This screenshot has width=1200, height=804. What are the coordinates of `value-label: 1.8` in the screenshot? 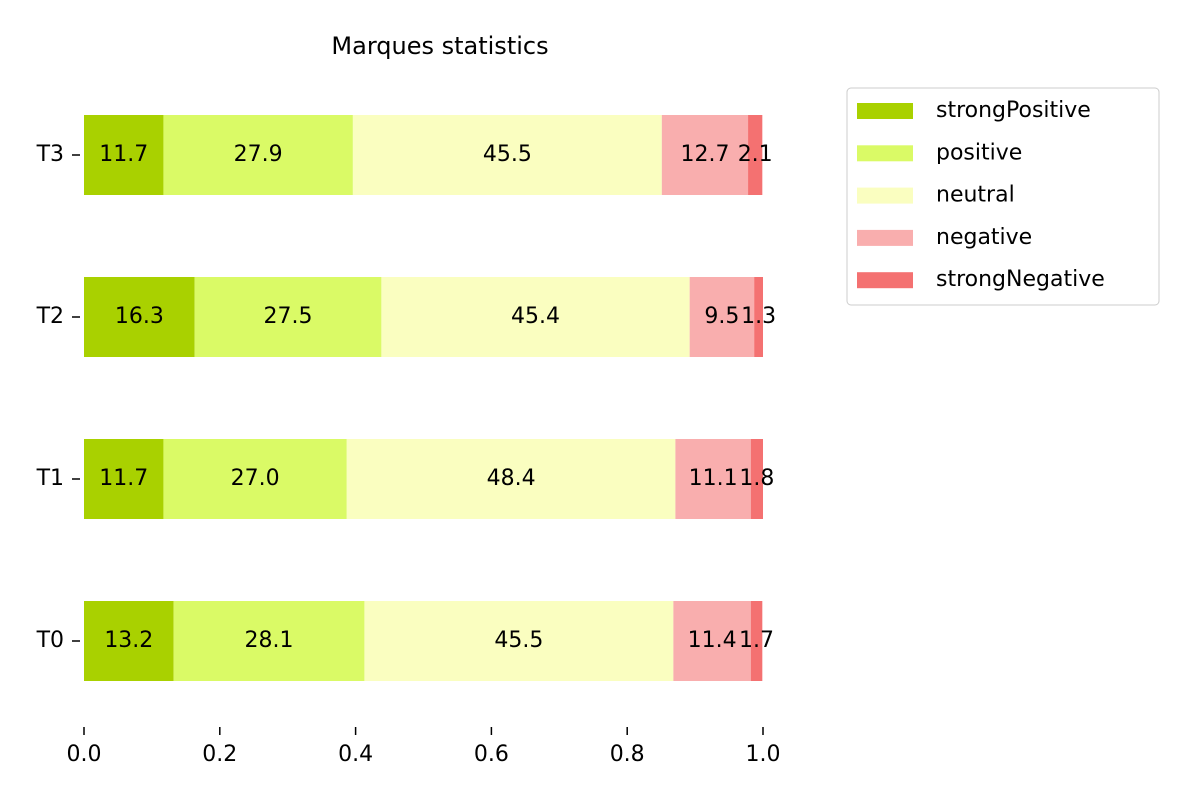 It's located at (756, 478).